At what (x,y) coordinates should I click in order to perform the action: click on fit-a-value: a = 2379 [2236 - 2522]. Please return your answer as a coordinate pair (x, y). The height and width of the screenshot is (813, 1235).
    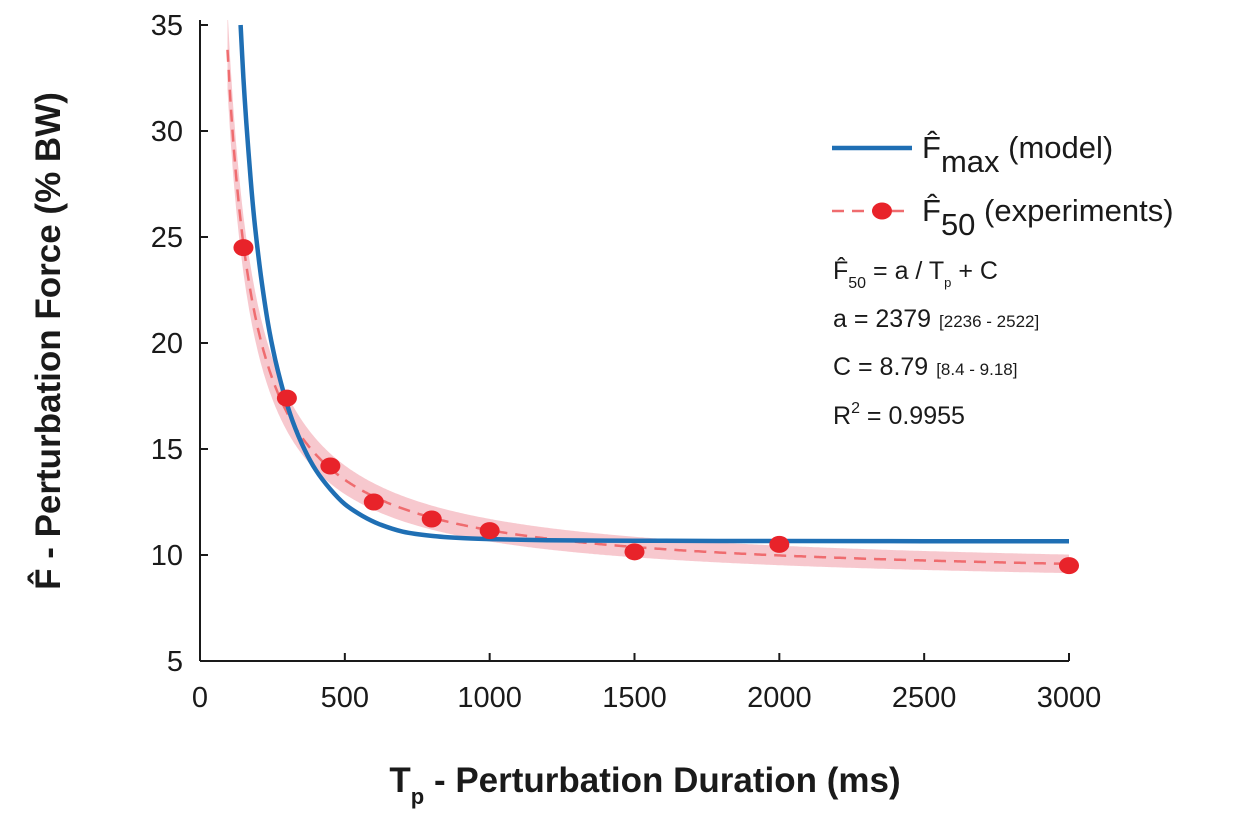
    Looking at the image, I should click on (936, 319).